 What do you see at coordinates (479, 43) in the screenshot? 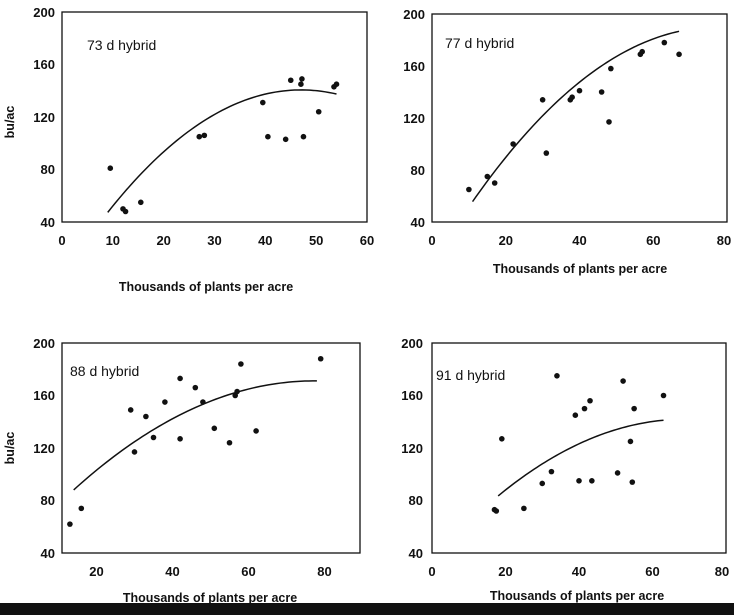
I see `panel-title: 77 d hybrid` at bounding box center [479, 43].